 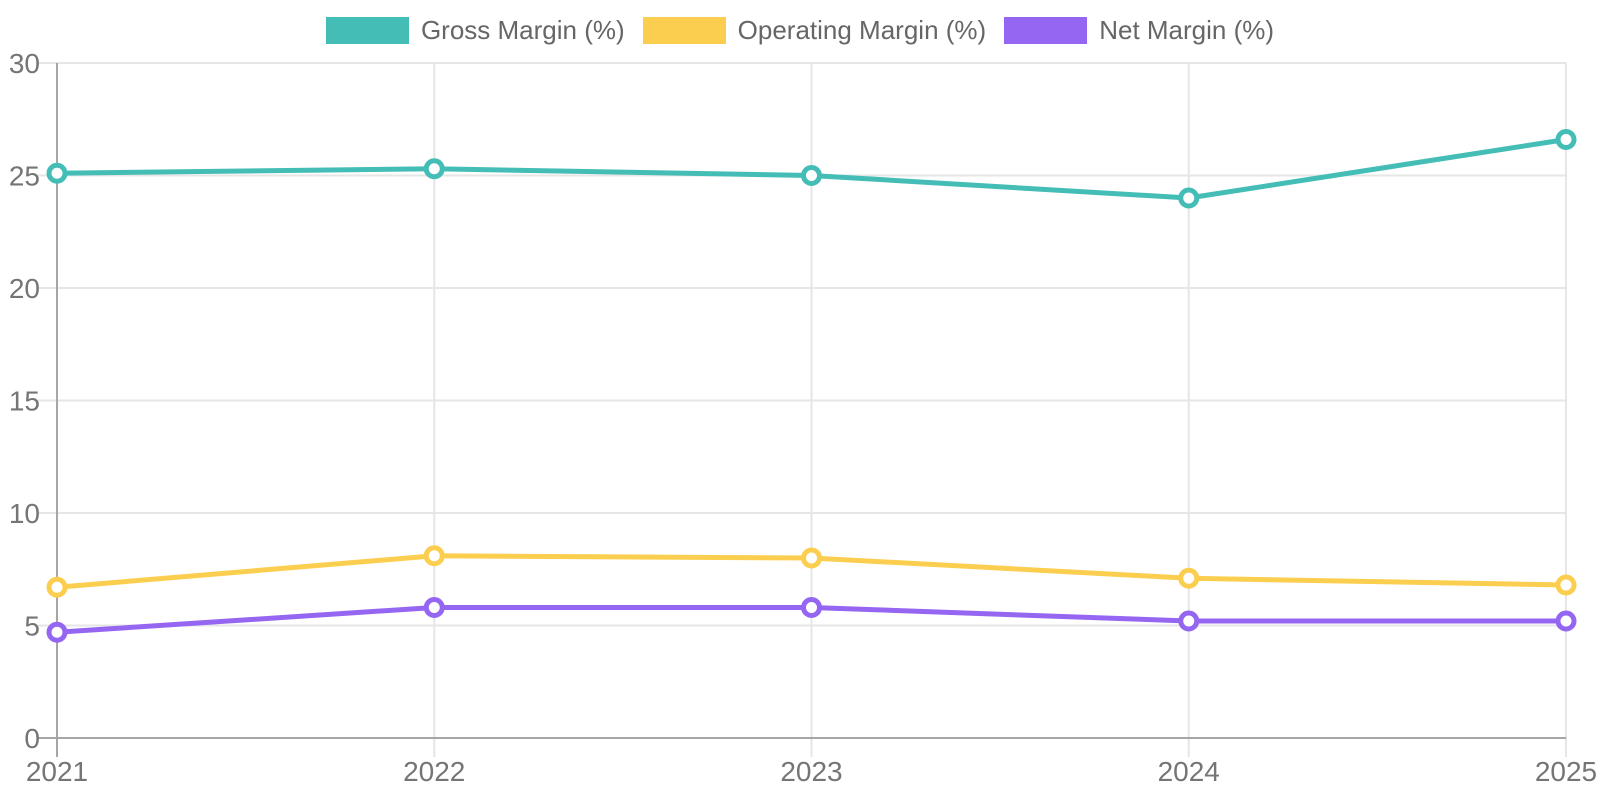 What do you see at coordinates (1189, 621) in the screenshot?
I see `data-point-net-margin-2024` at bounding box center [1189, 621].